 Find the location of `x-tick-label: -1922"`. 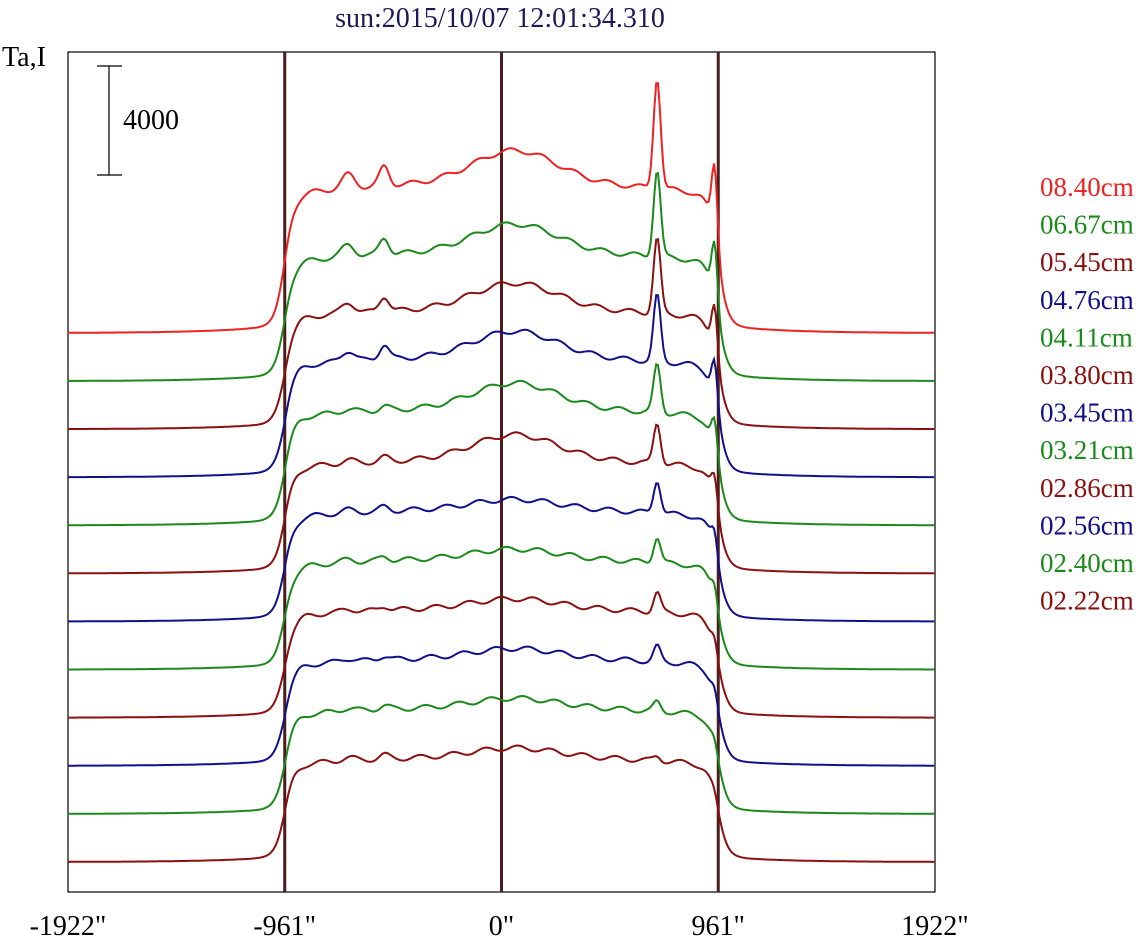

x-tick-label: -1922" is located at coordinates (68, 926).